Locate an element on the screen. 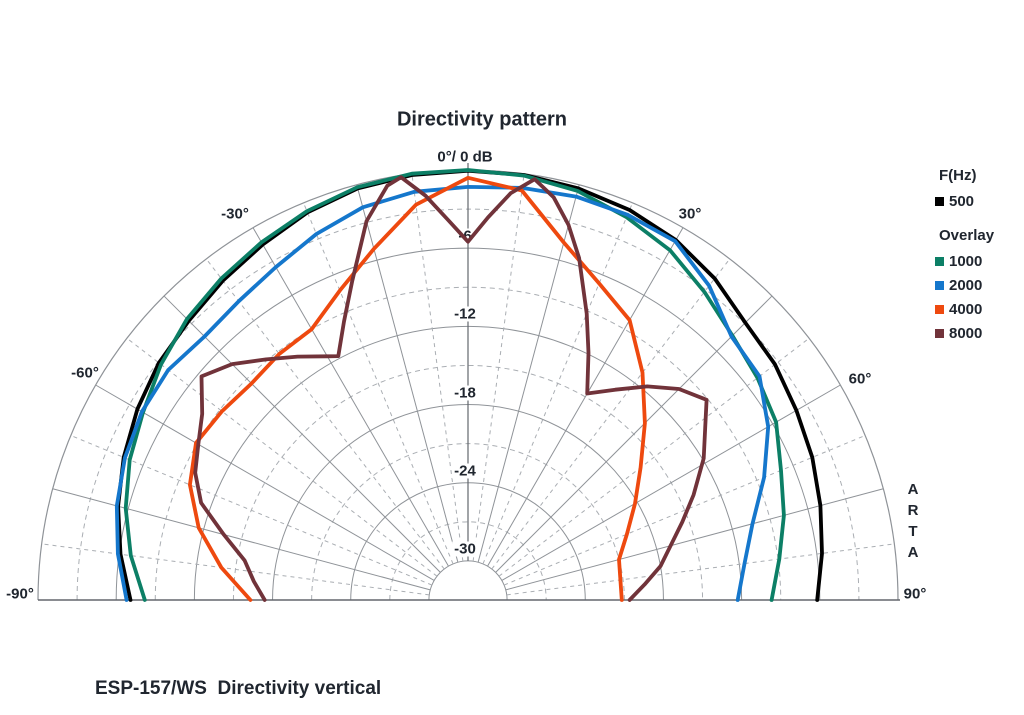 The image size is (1024, 715). legend-label-2000: 2000 is located at coordinates (966, 285).